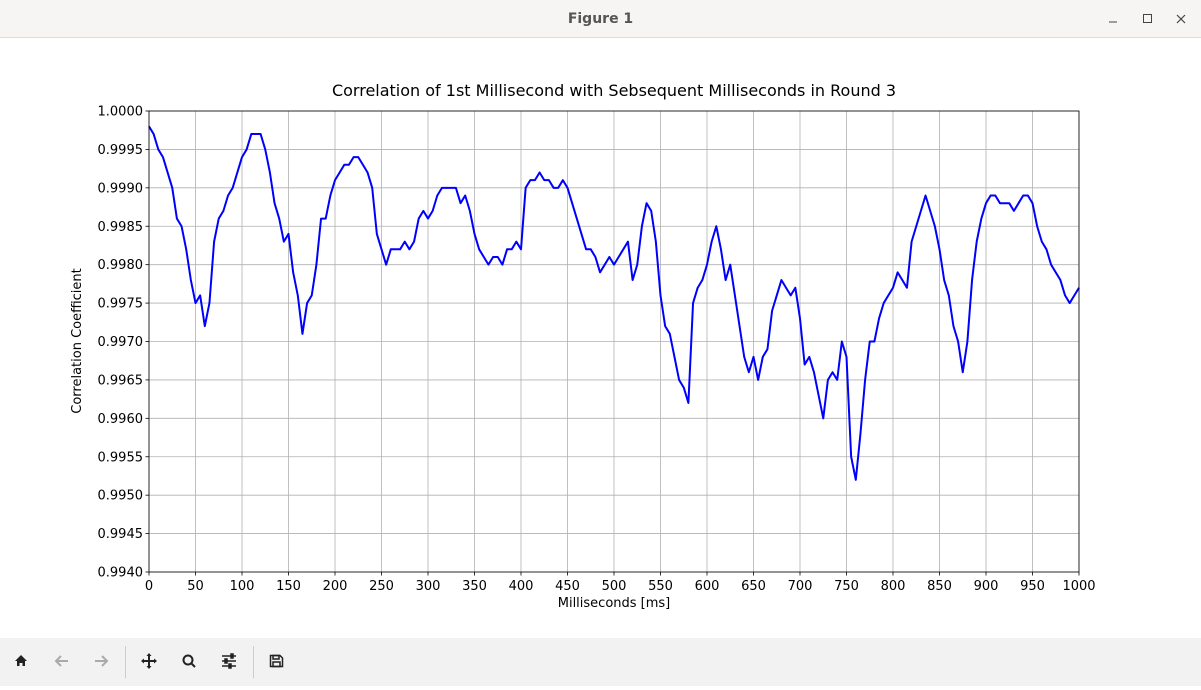  I want to click on x-tick-label: 800, so click(893, 586).